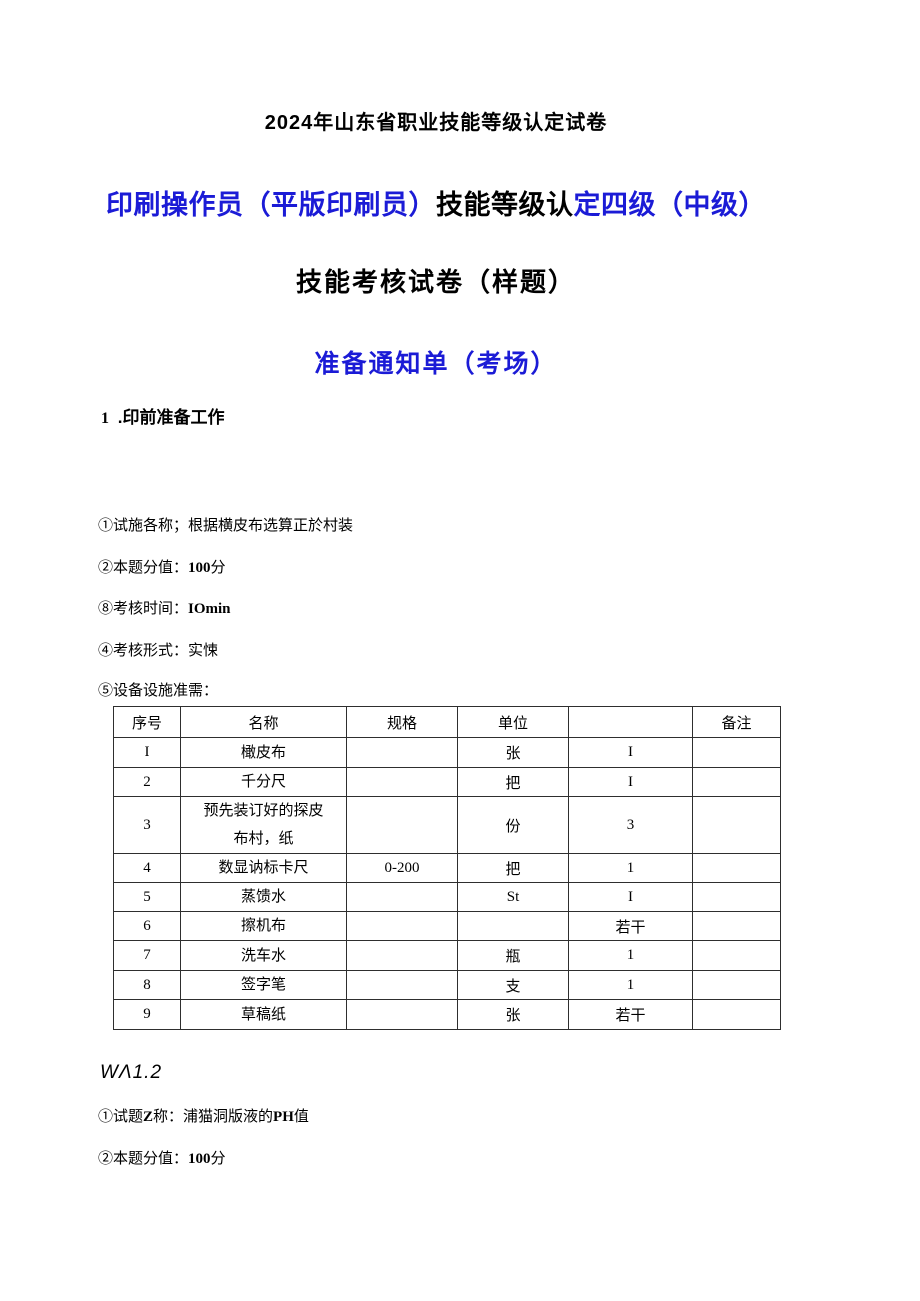  I want to click on cell-unit, so click(513, 926).